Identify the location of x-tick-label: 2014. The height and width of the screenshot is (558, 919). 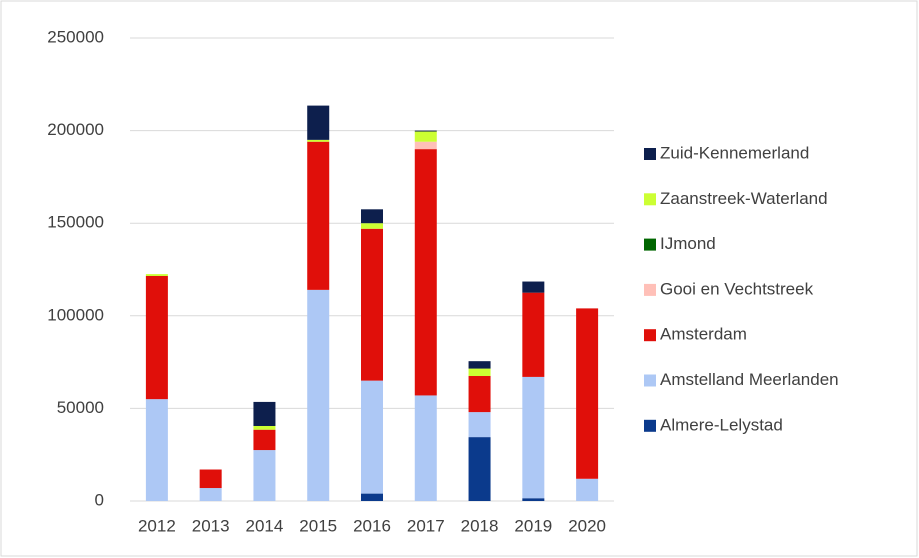
(265, 525).